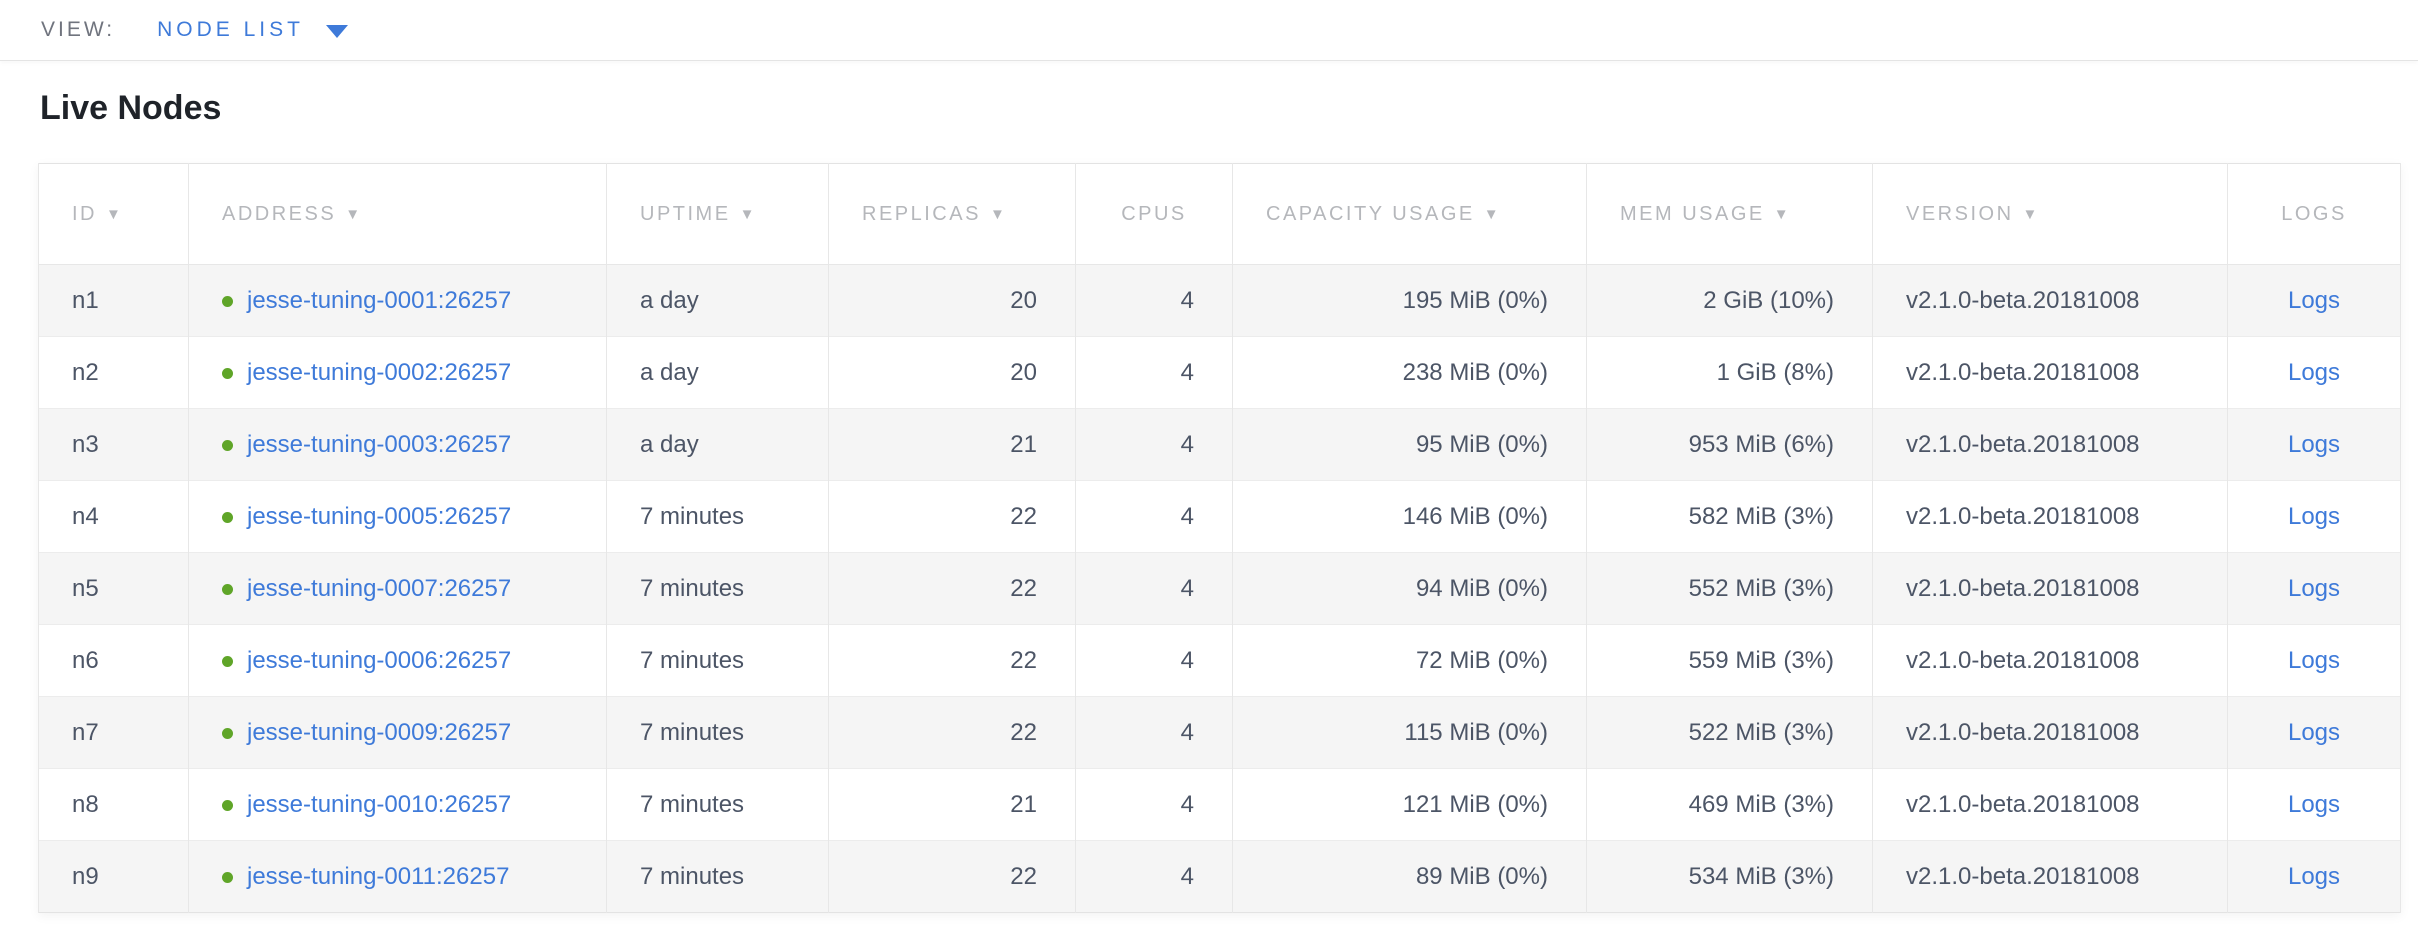 Image resolution: width=2418 pixels, height=946 pixels. I want to click on address-cell: jesse-tuning-0007:26257, so click(397, 588).